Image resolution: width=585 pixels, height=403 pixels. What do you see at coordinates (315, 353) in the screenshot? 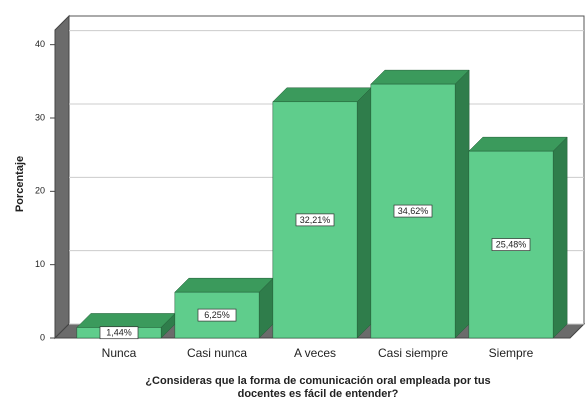
I see `x-tick-label: A veces` at bounding box center [315, 353].